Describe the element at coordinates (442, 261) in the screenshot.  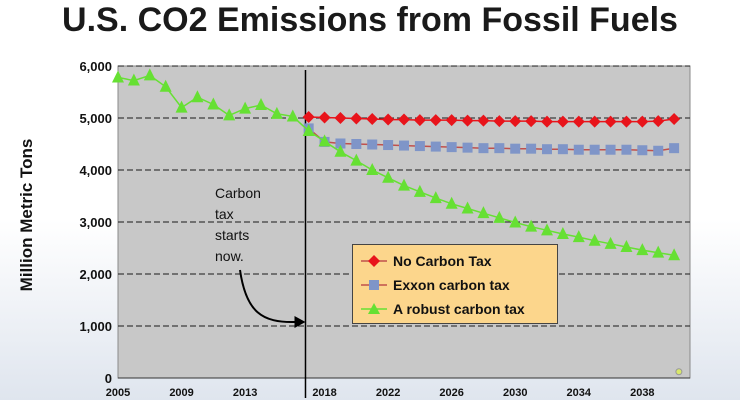
I see `legend-label: No Carbon Tax` at that location.